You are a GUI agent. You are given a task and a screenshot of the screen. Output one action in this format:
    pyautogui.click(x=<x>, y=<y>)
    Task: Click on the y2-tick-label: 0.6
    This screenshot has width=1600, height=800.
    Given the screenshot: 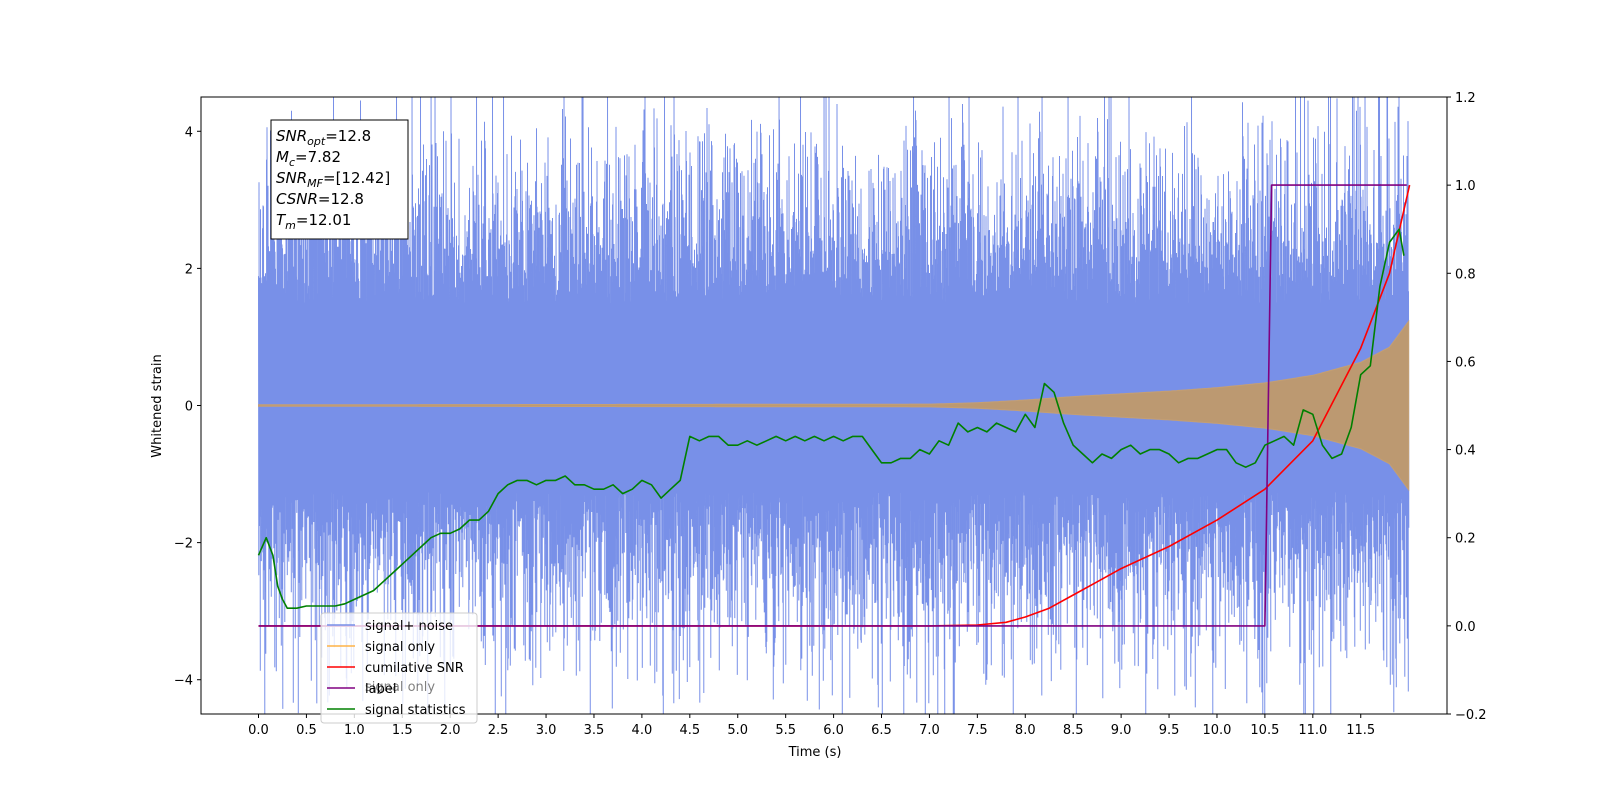 What is the action you would take?
    pyautogui.click(x=1465, y=362)
    